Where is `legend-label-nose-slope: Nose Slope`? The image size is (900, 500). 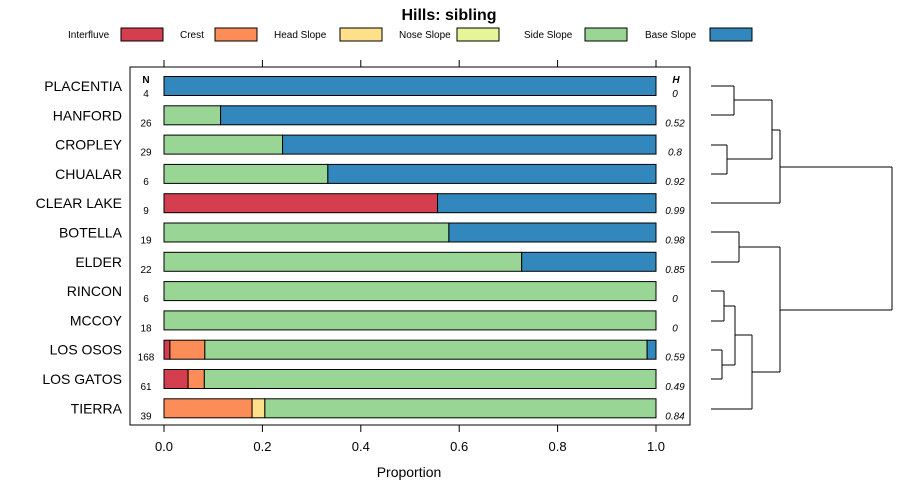 legend-label-nose-slope: Nose Slope is located at coordinates (425, 35).